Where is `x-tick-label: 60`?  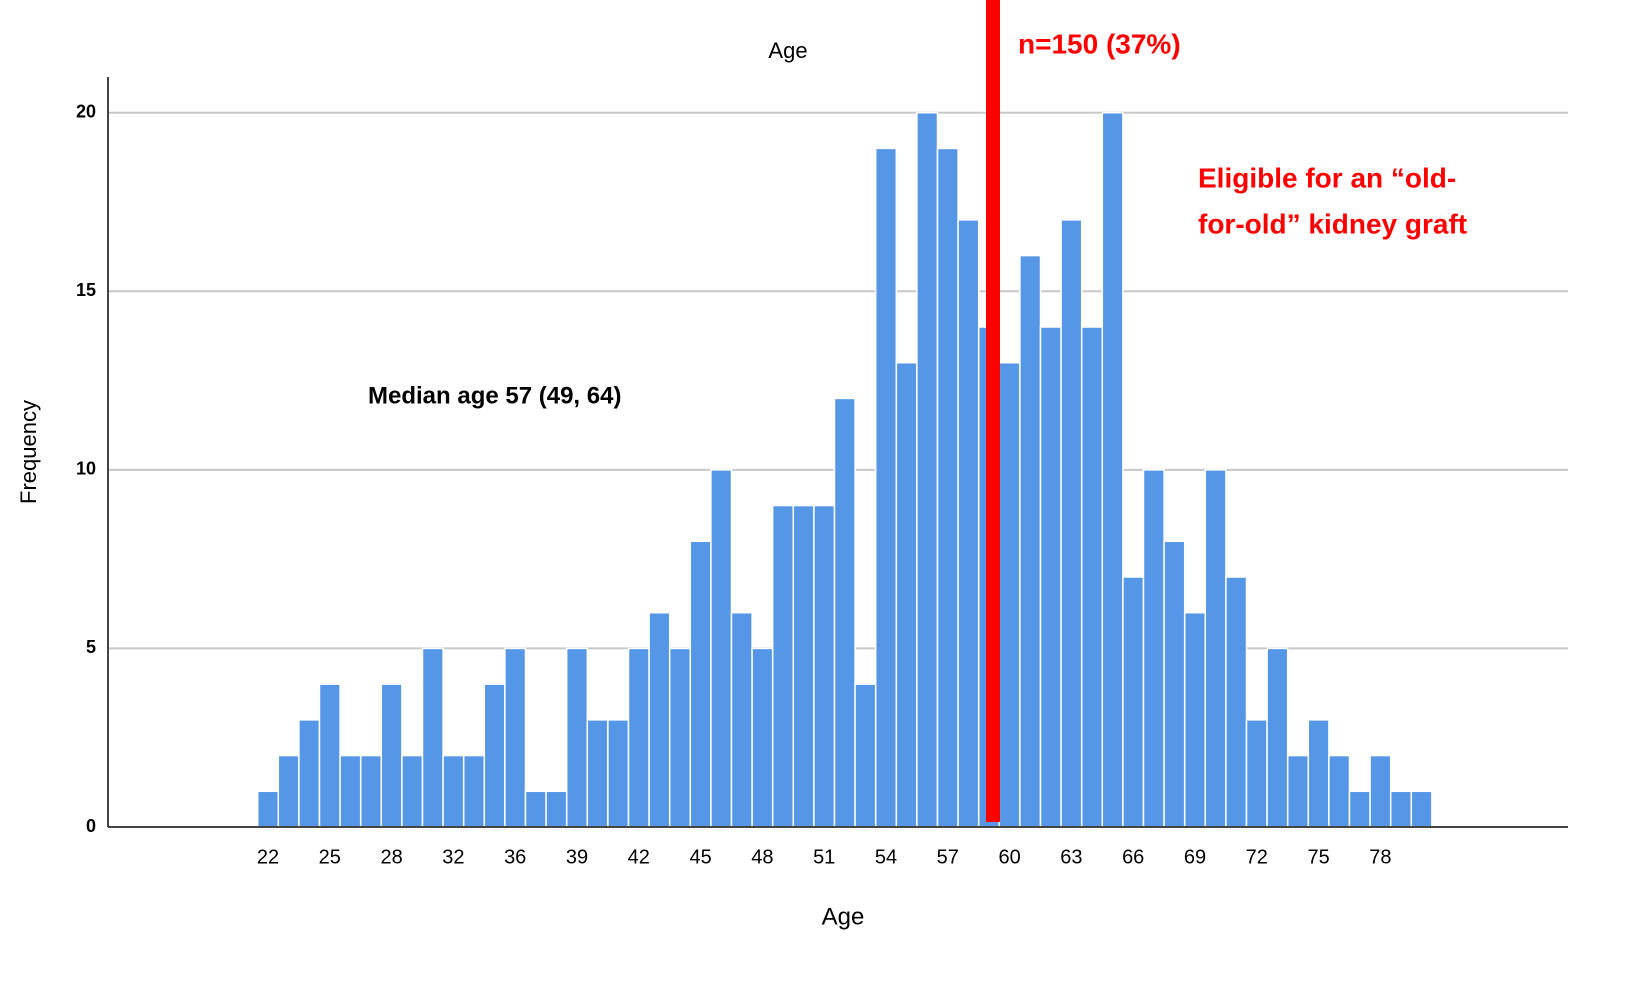 x-tick-label: 60 is located at coordinates (1009, 857).